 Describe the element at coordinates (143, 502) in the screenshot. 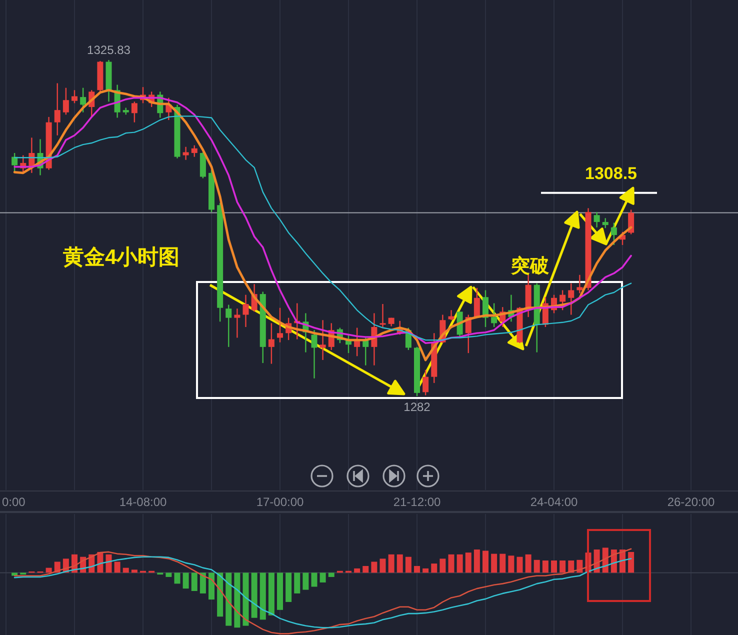

I see `x-tick-label: 14-08:00` at that location.